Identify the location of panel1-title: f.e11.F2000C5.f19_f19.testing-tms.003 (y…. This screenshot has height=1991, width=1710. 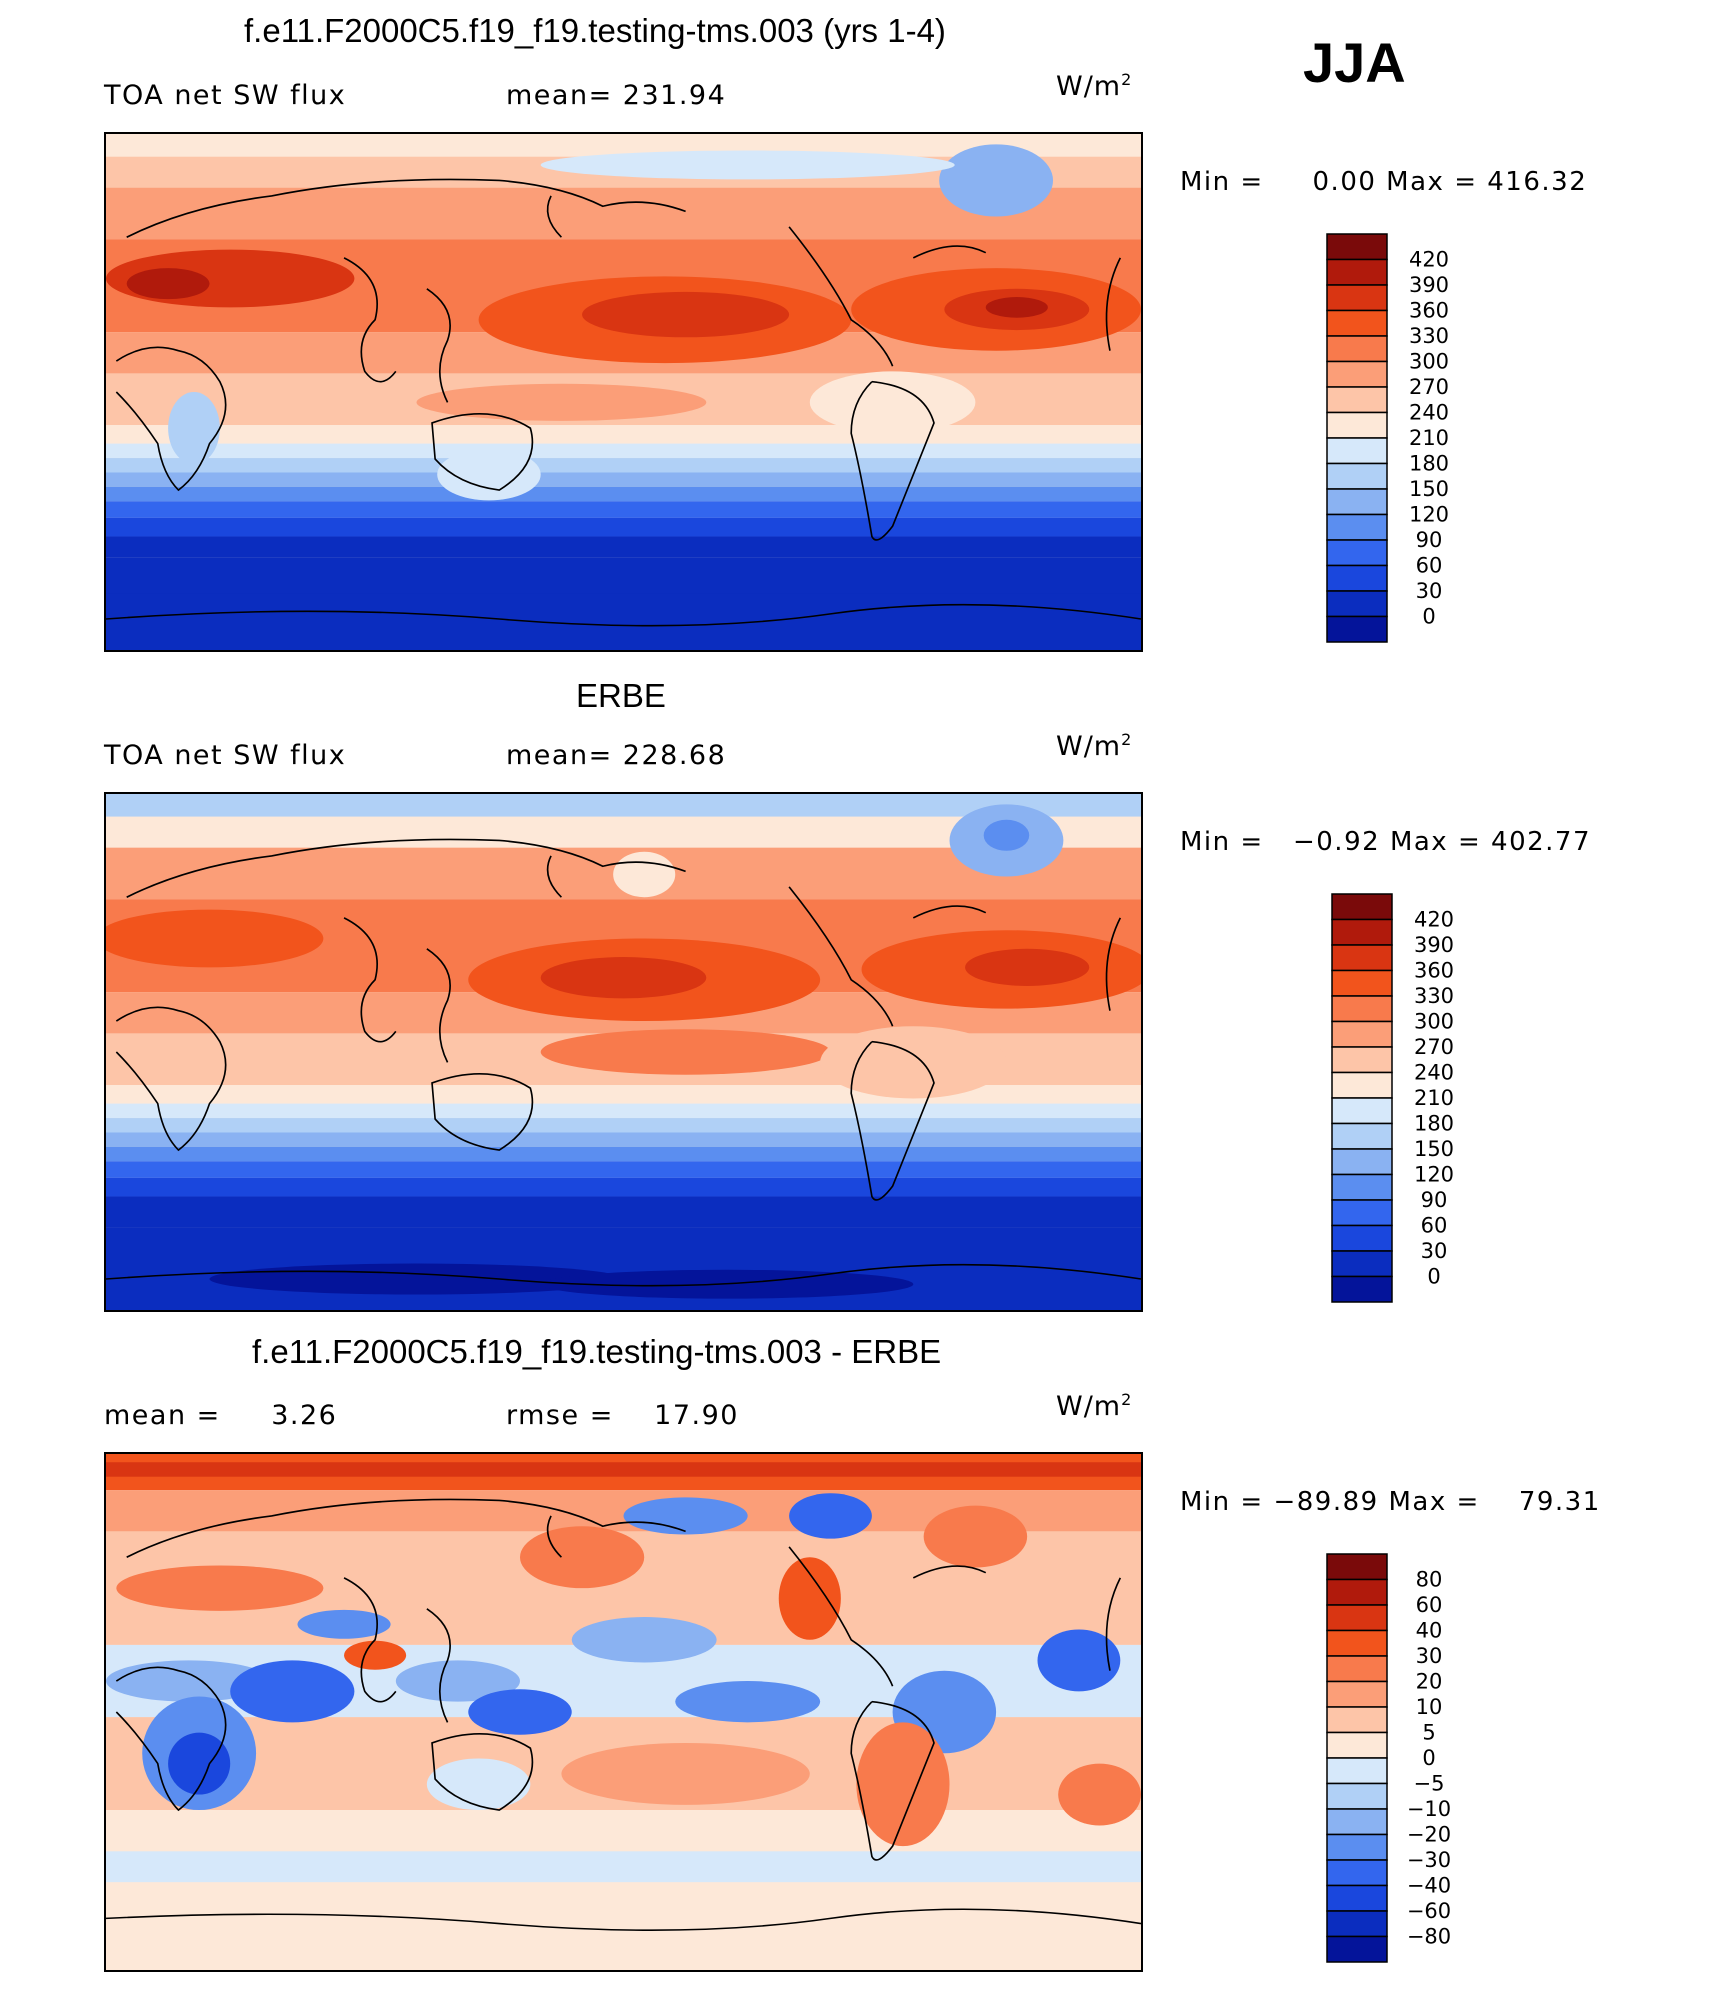
(595, 30).